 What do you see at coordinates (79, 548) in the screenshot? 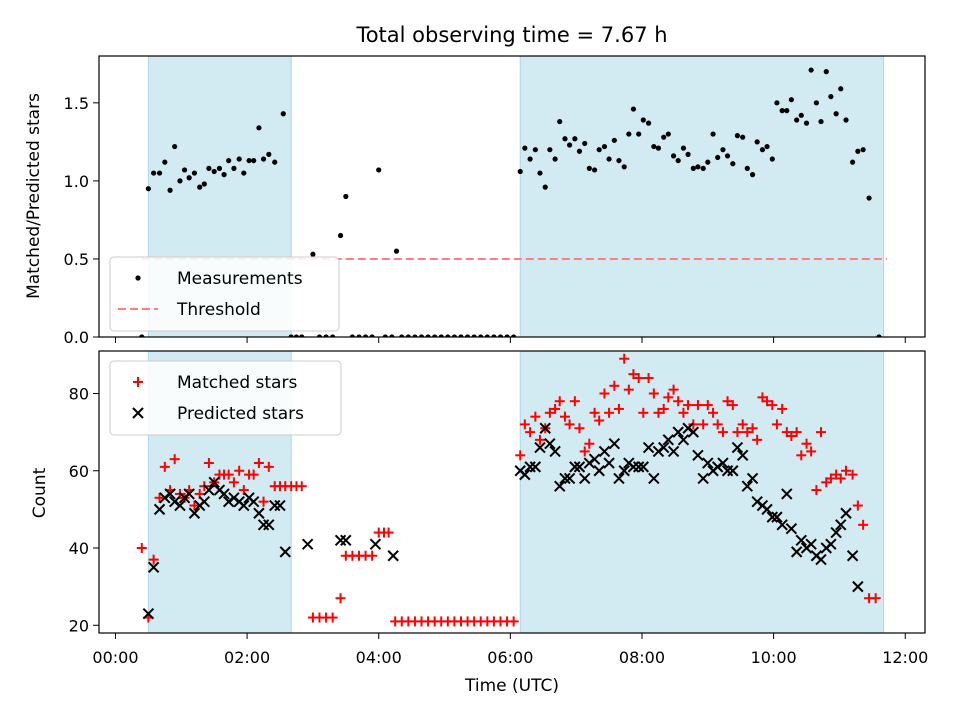
I see `bottom-y-tick-label: 40` at bounding box center [79, 548].